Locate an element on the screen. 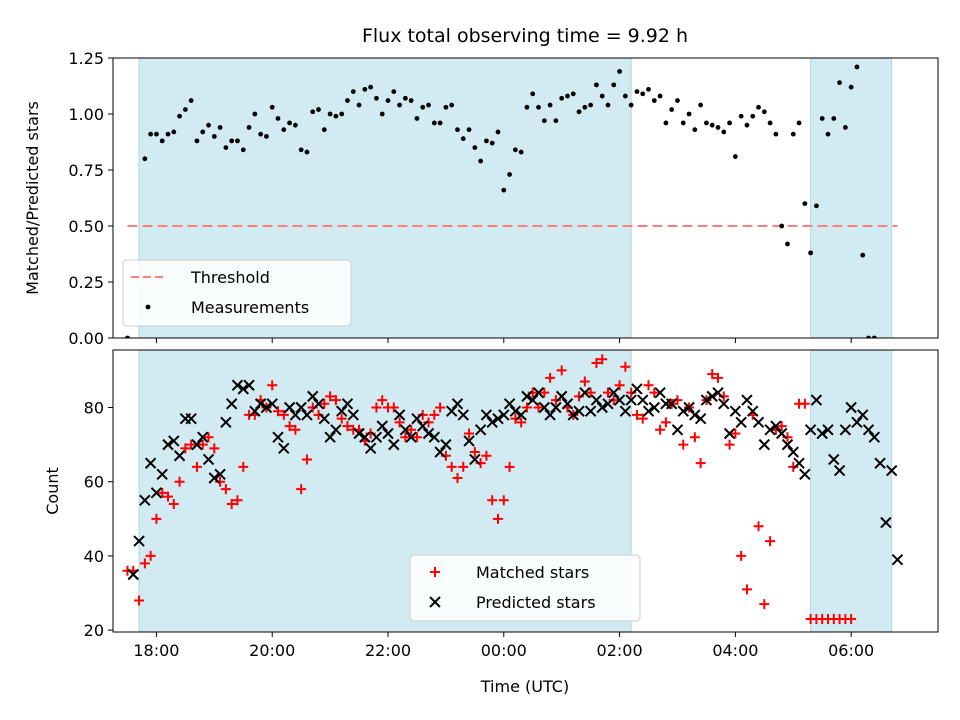 The image size is (960, 720). legend-label: Predicted stars is located at coordinates (536, 602).